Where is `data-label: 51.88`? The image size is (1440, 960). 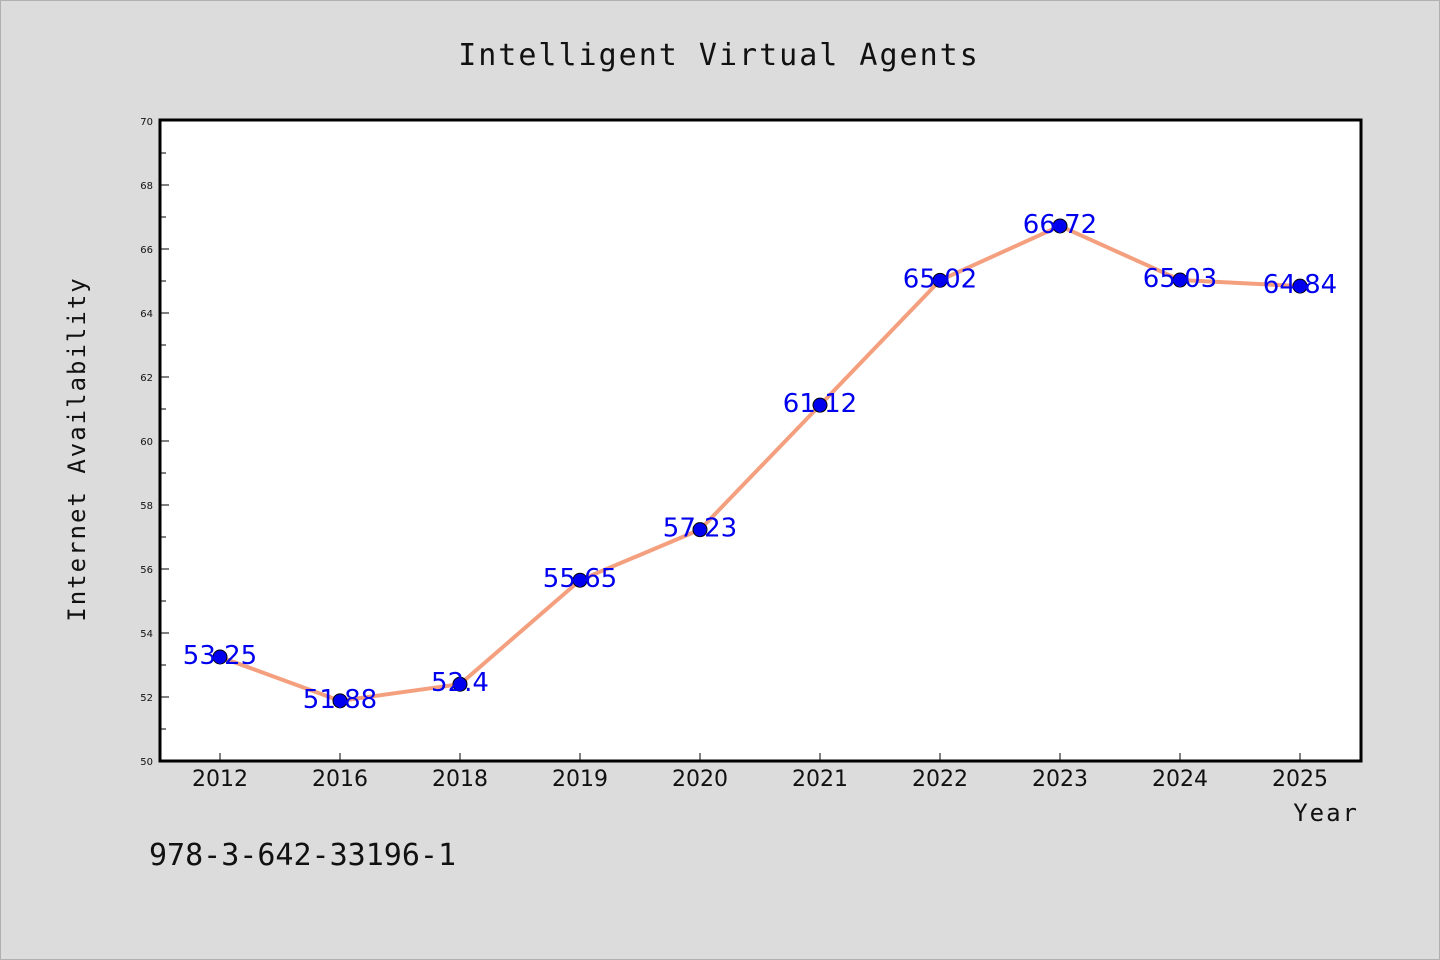 data-label: 51.88 is located at coordinates (340, 700).